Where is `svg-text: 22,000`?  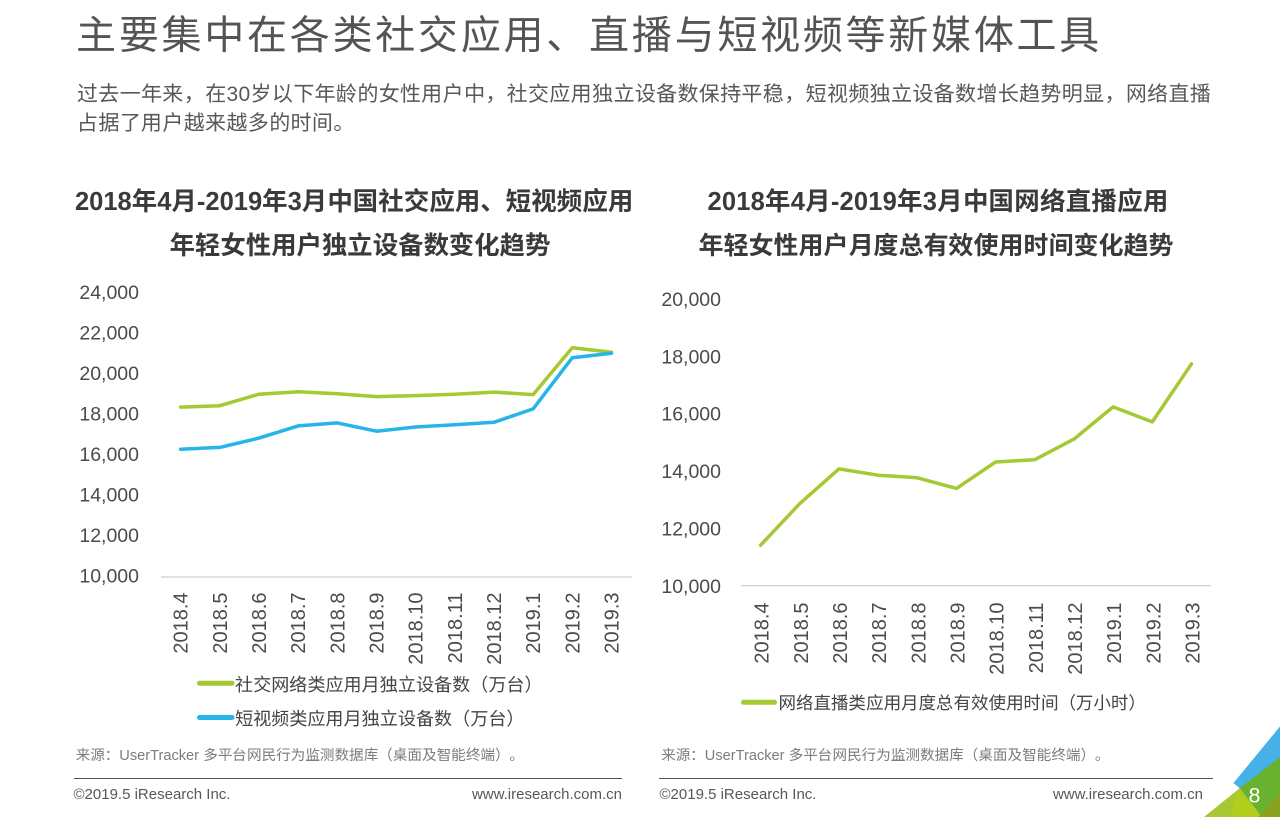
svg-text: 22,000 is located at coordinates (109, 333).